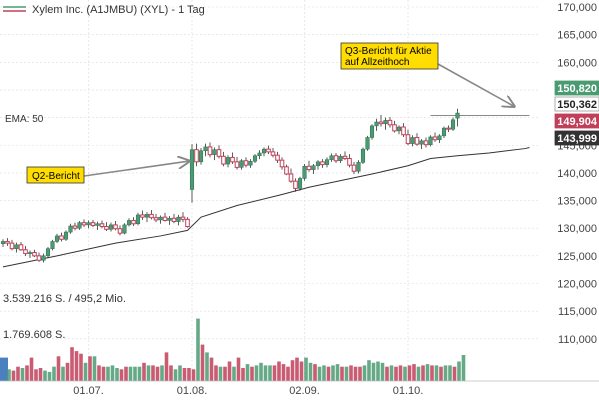  Describe the element at coordinates (88, 391) in the screenshot. I see `time-tick-label: 01.07.` at that location.